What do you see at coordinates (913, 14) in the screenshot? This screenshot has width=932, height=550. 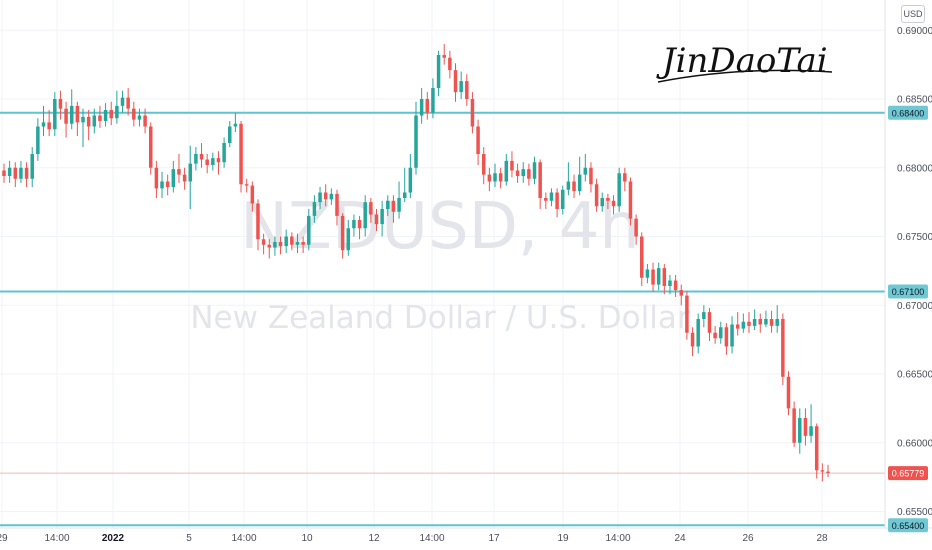 I see `currency-label: USD` at bounding box center [913, 14].